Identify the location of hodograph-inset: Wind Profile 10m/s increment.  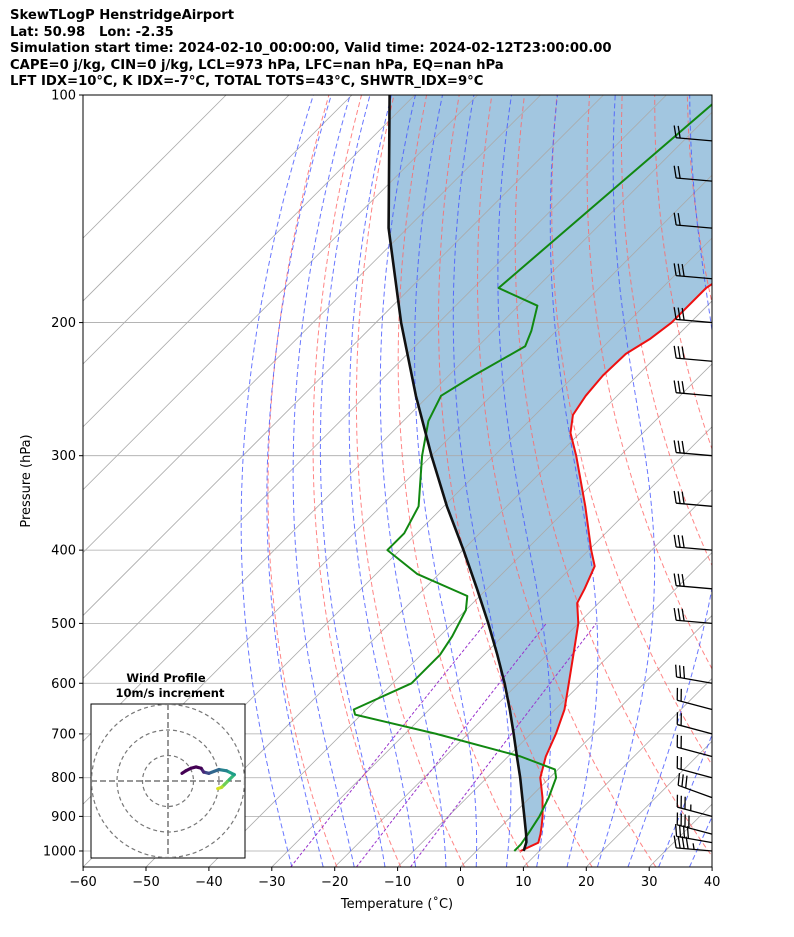
(168, 765).